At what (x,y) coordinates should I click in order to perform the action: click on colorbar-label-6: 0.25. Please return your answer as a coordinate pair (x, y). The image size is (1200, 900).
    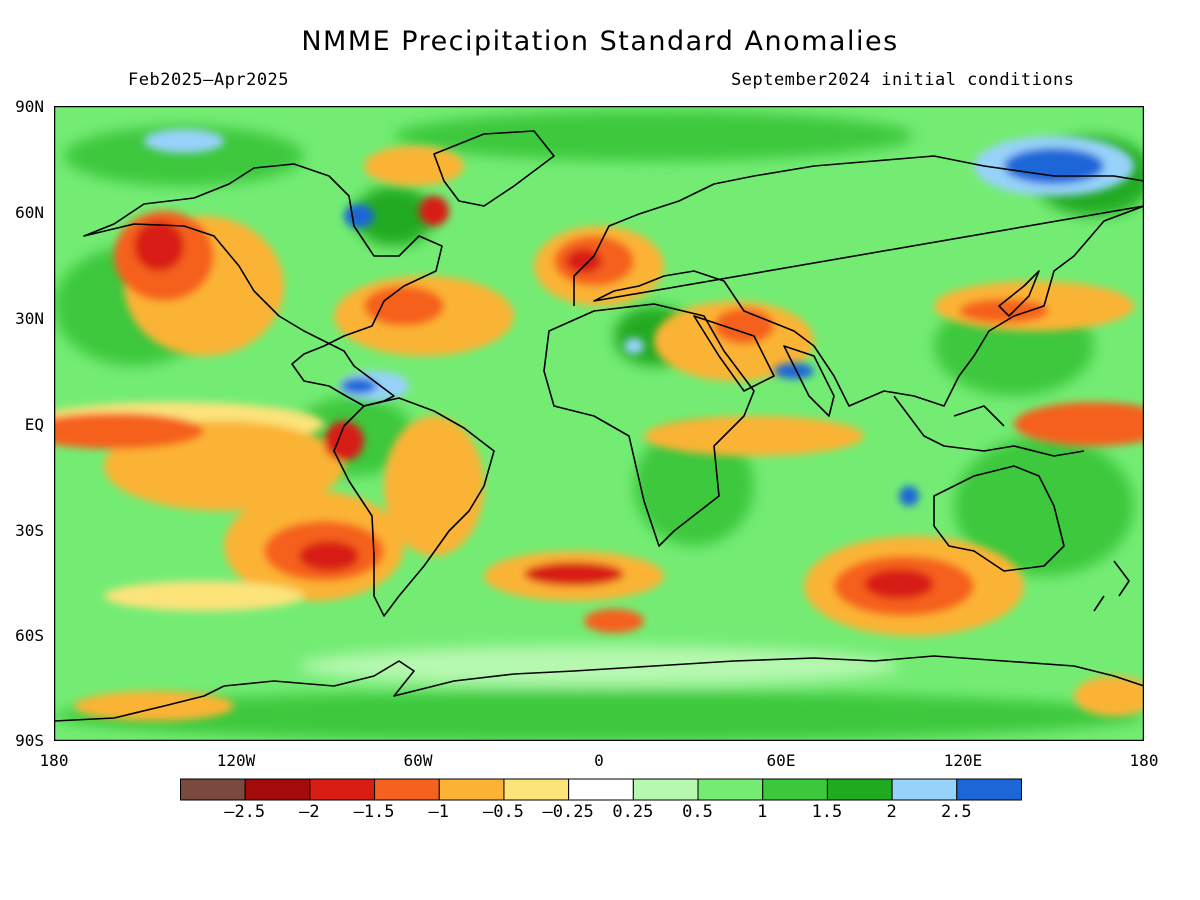
    Looking at the image, I should click on (633, 812).